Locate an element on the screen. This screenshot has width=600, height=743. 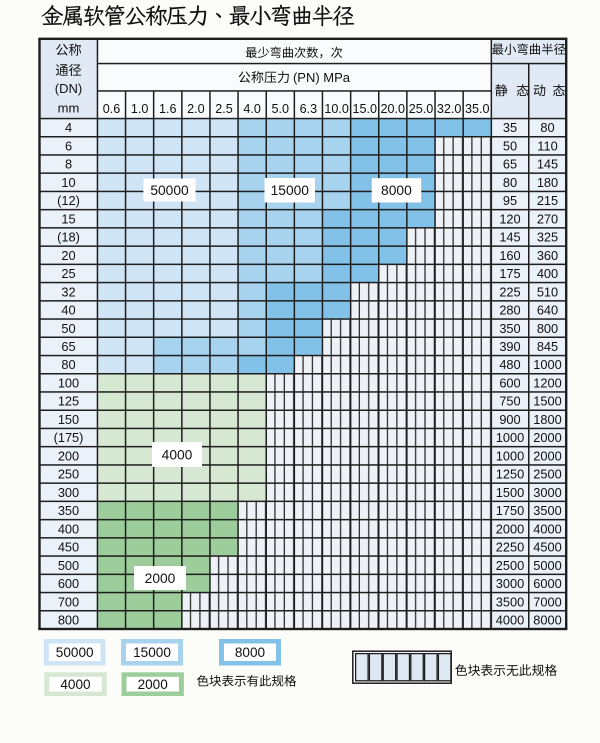
svg-text: 20.0 is located at coordinates (393, 109).